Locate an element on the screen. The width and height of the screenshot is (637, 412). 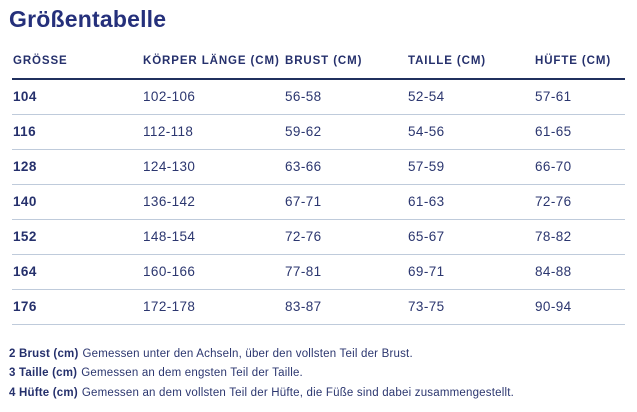
huefte-cell: 72-76 is located at coordinates (553, 201).